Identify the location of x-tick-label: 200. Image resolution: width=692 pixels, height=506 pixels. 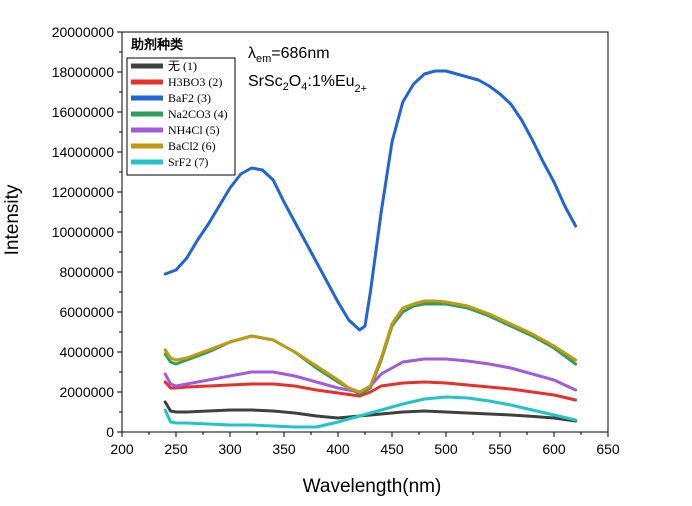
(122, 449).